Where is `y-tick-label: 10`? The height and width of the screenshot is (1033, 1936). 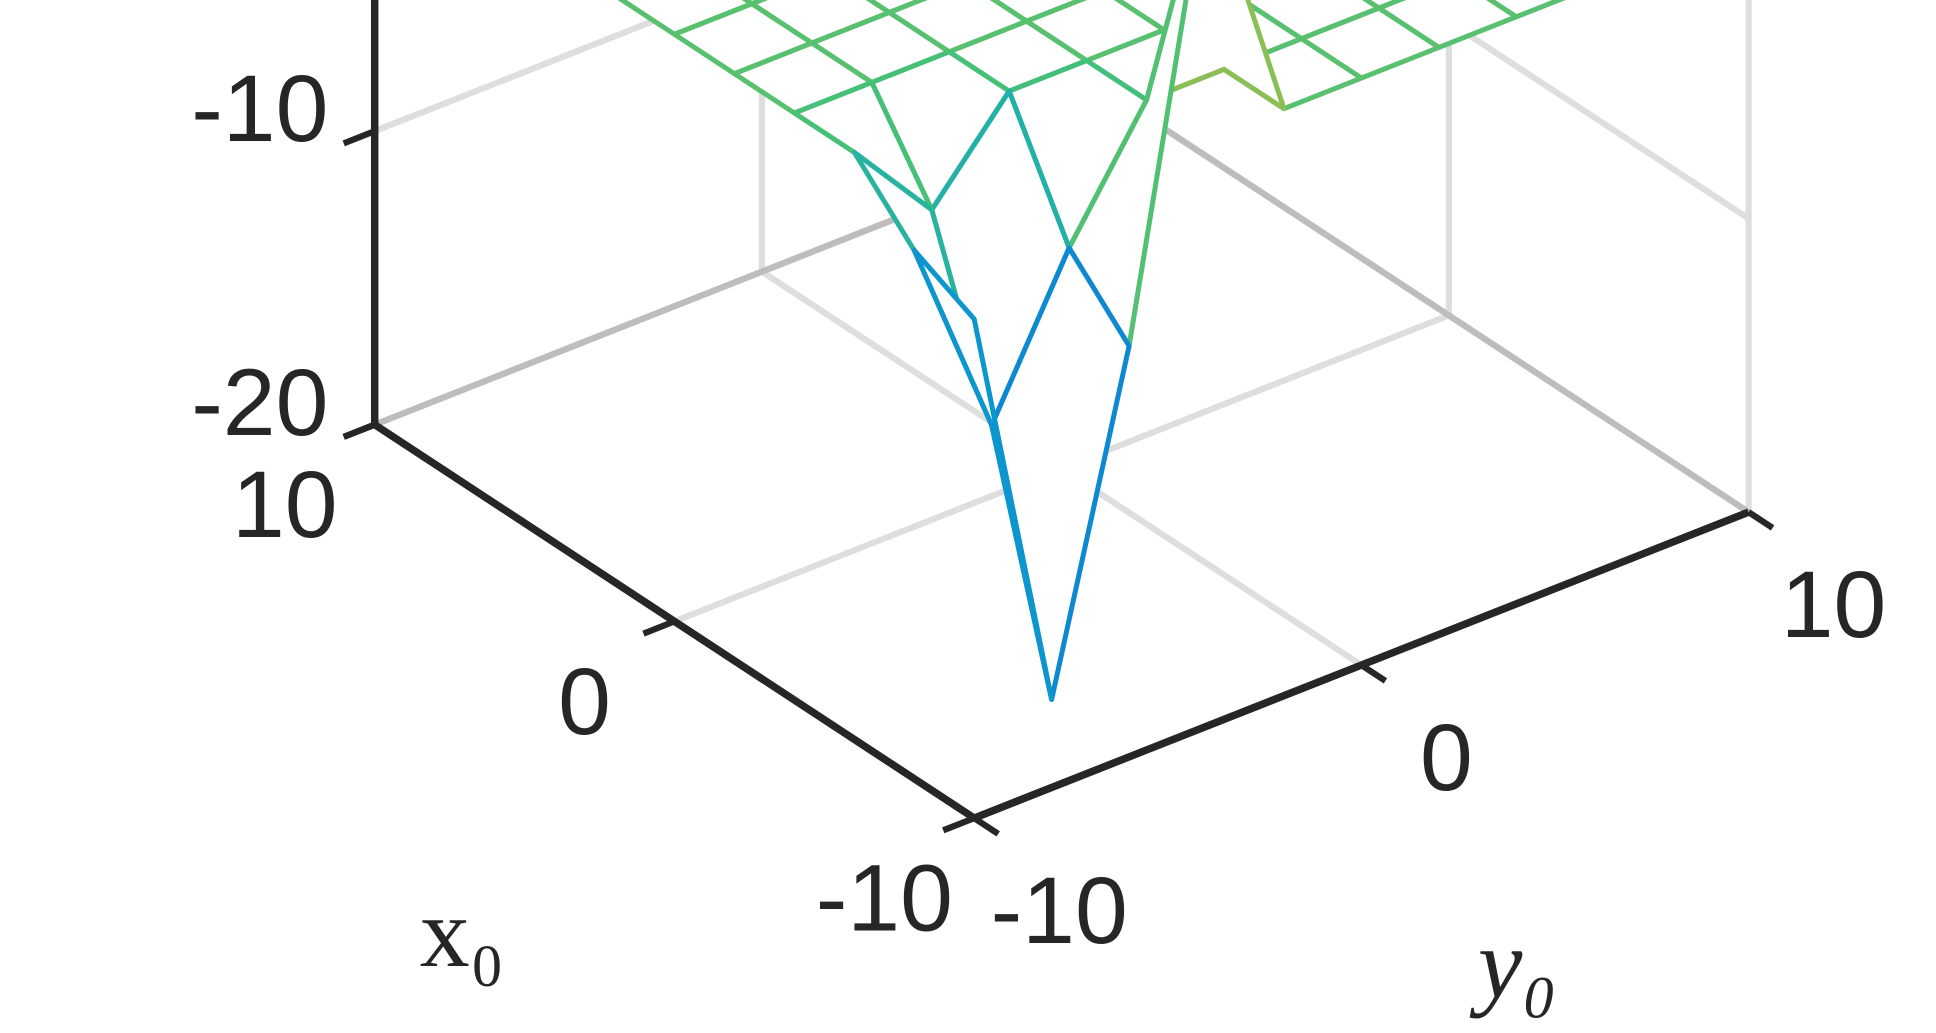 y-tick-label: 10 is located at coordinates (1834, 605).